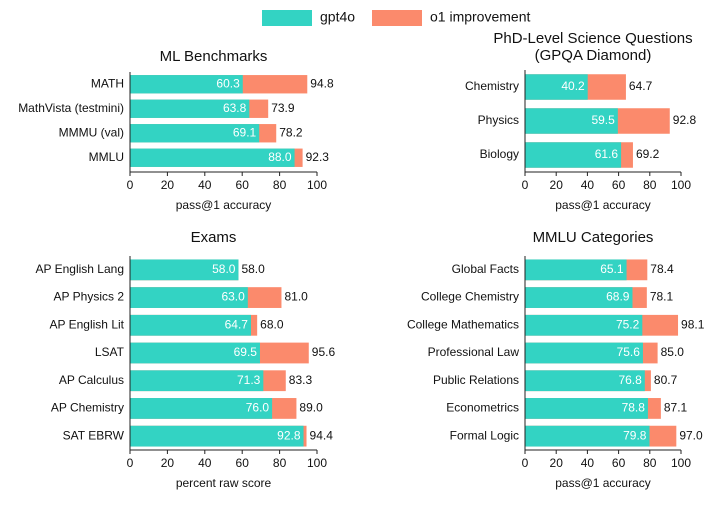 This screenshot has width=720, height=505. What do you see at coordinates (233, 297) in the screenshot?
I see `data-label: 63.0` at bounding box center [233, 297].